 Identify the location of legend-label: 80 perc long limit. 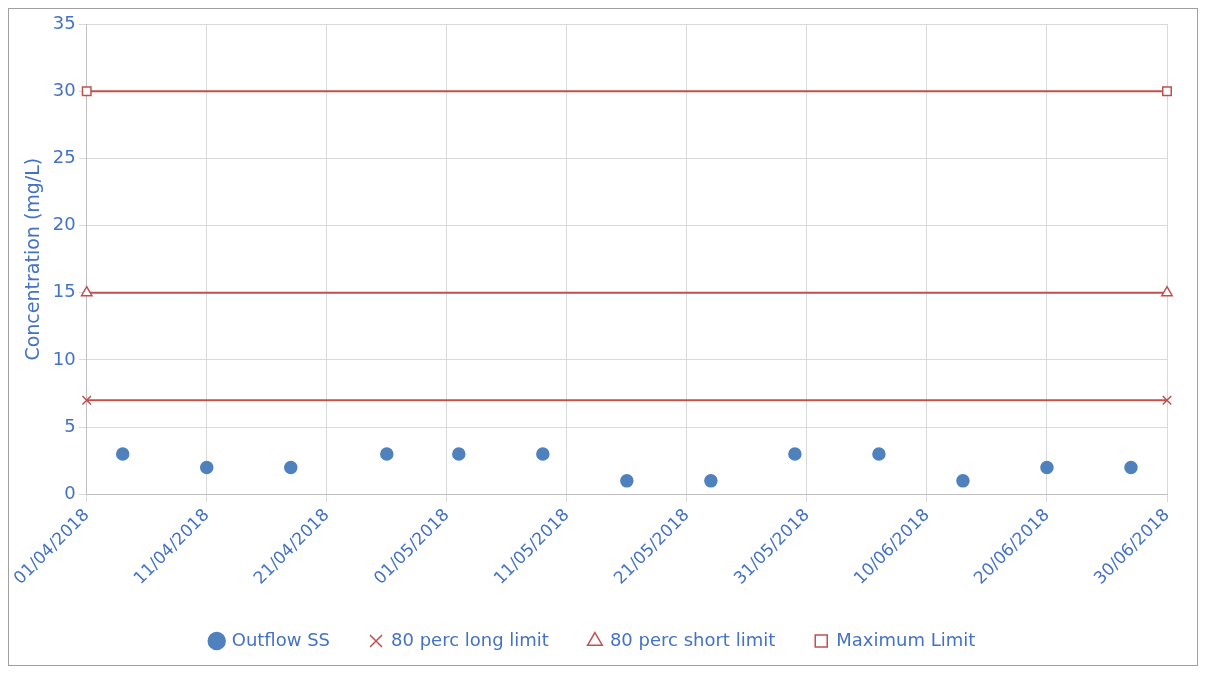
(470, 639).